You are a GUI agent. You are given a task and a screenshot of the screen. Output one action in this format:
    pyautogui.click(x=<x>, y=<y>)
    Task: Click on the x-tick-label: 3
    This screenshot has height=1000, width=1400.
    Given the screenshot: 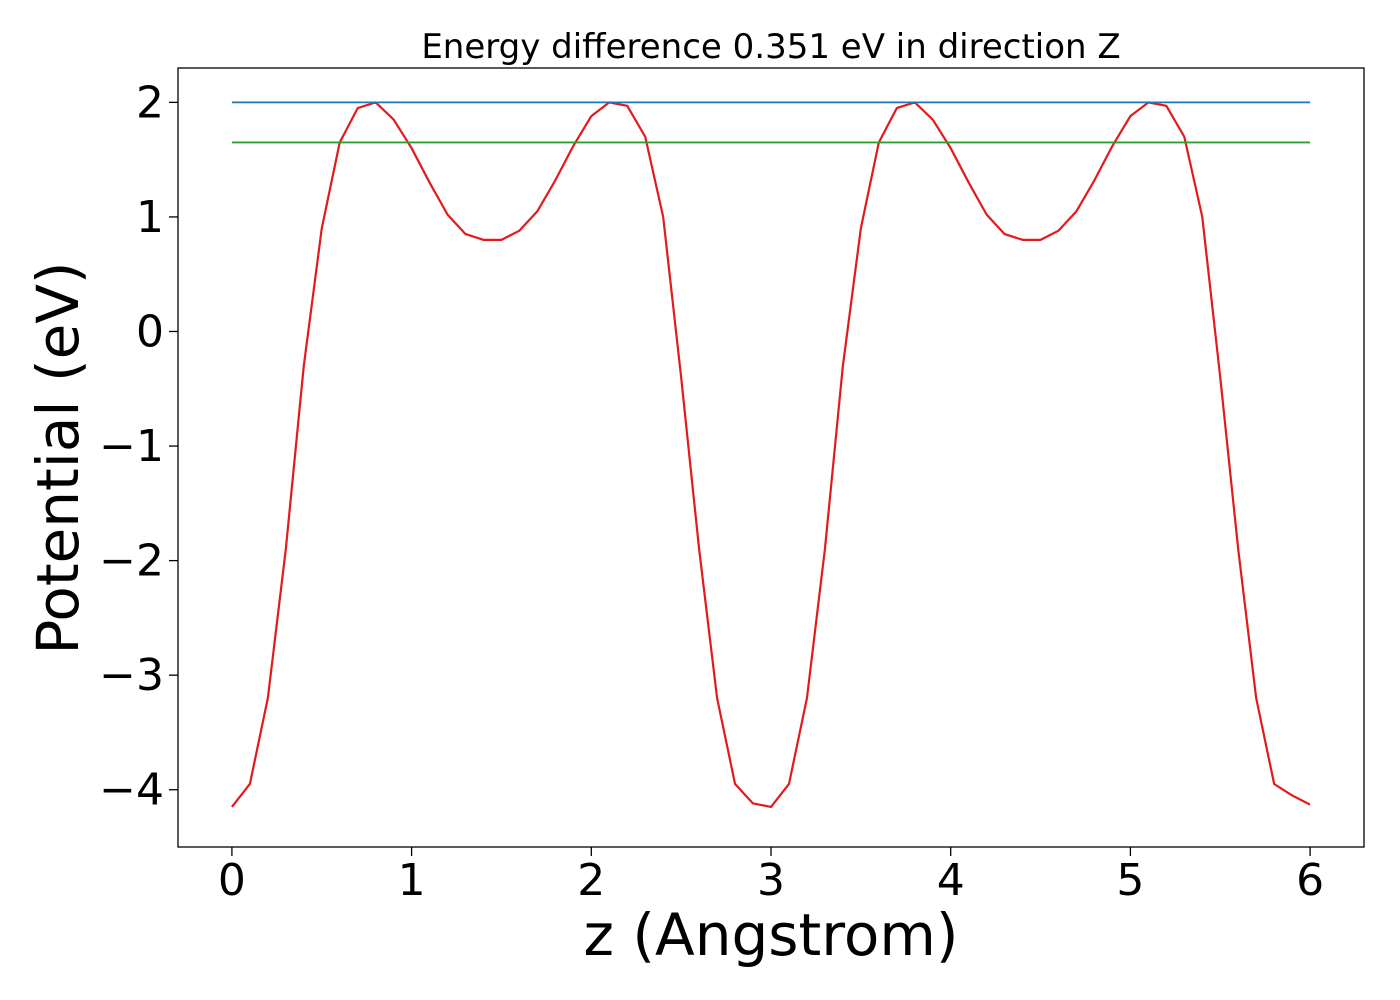 What is the action you would take?
    pyautogui.click(x=771, y=880)
    